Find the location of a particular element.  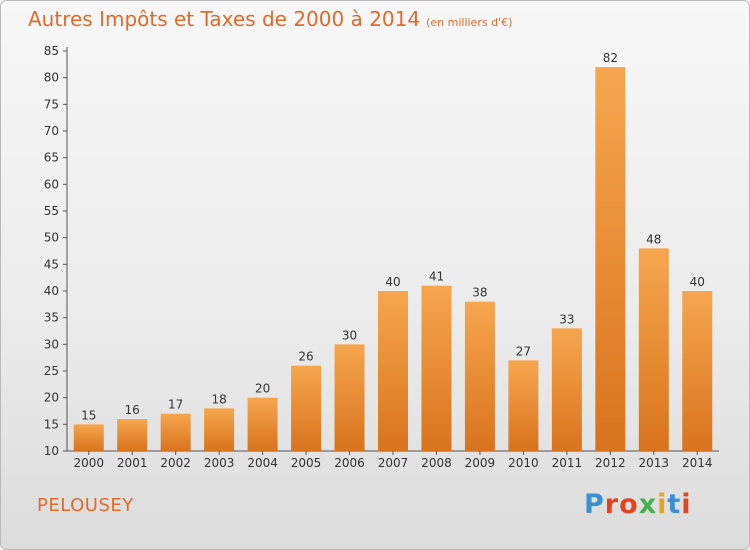

data-label-2013: 48 is located at coordinates (653, 239).